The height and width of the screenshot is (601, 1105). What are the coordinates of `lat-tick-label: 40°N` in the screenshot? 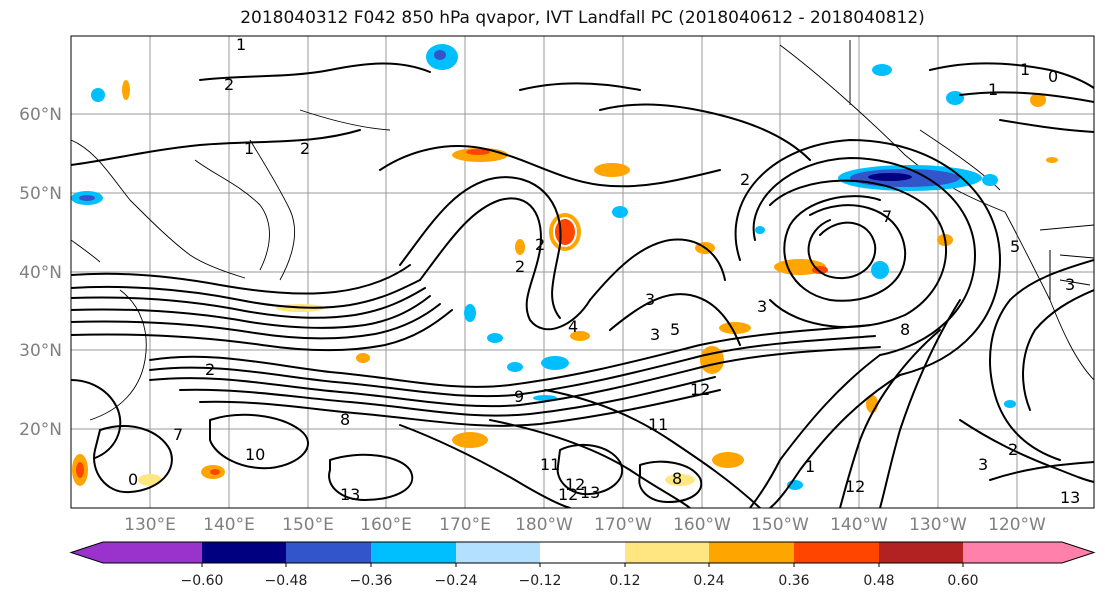 It's located at (40, 273).